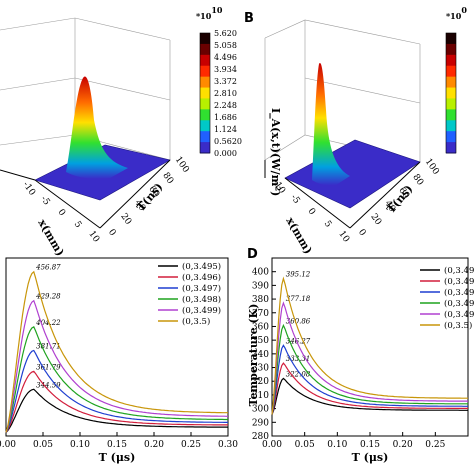 This screenshot has width=474, height=474. What do you see at coordinates (228, 445) in the screenshot?
I see `panel-c-x-tick-label: 0.30` at bounding box center [228, 445].